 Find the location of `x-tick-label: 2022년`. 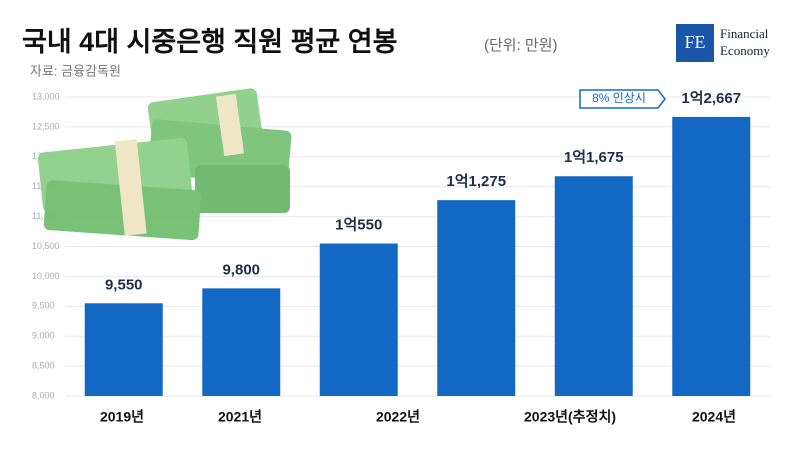

x-tick-label: 2022년 is located at coordinates (398, 417).